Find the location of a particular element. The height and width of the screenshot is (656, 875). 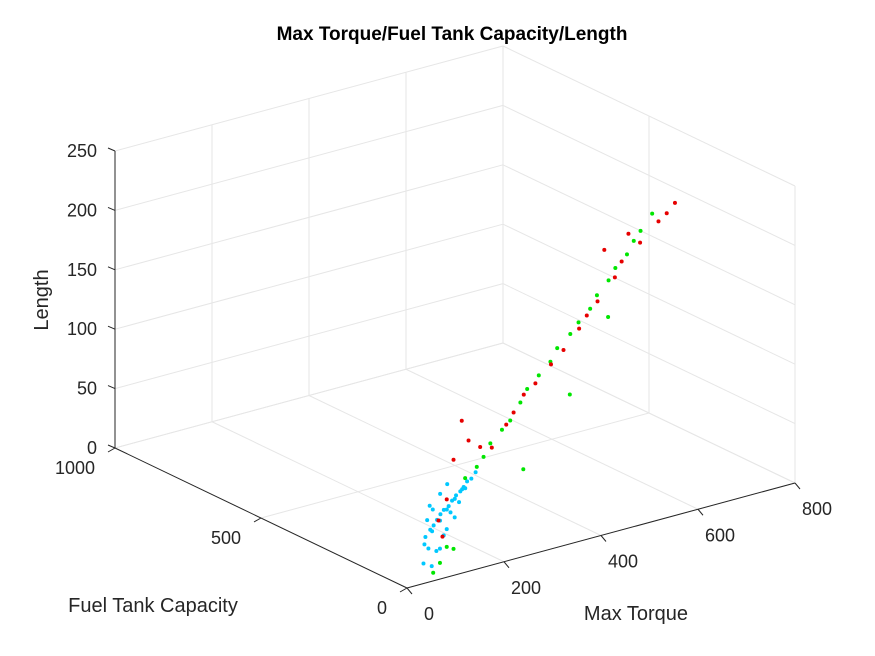

z-tick-label: 150 is located at coordinates (82, 270).